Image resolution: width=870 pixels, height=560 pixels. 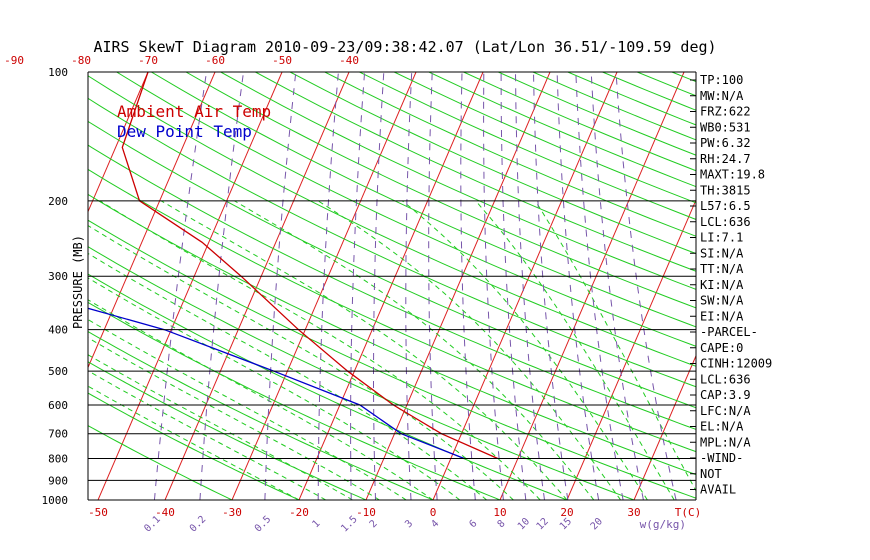 What do you see at coordinates (721, 80) in the screenshot?
I see `index-label: TP:100` at bounding box center [721, 80].